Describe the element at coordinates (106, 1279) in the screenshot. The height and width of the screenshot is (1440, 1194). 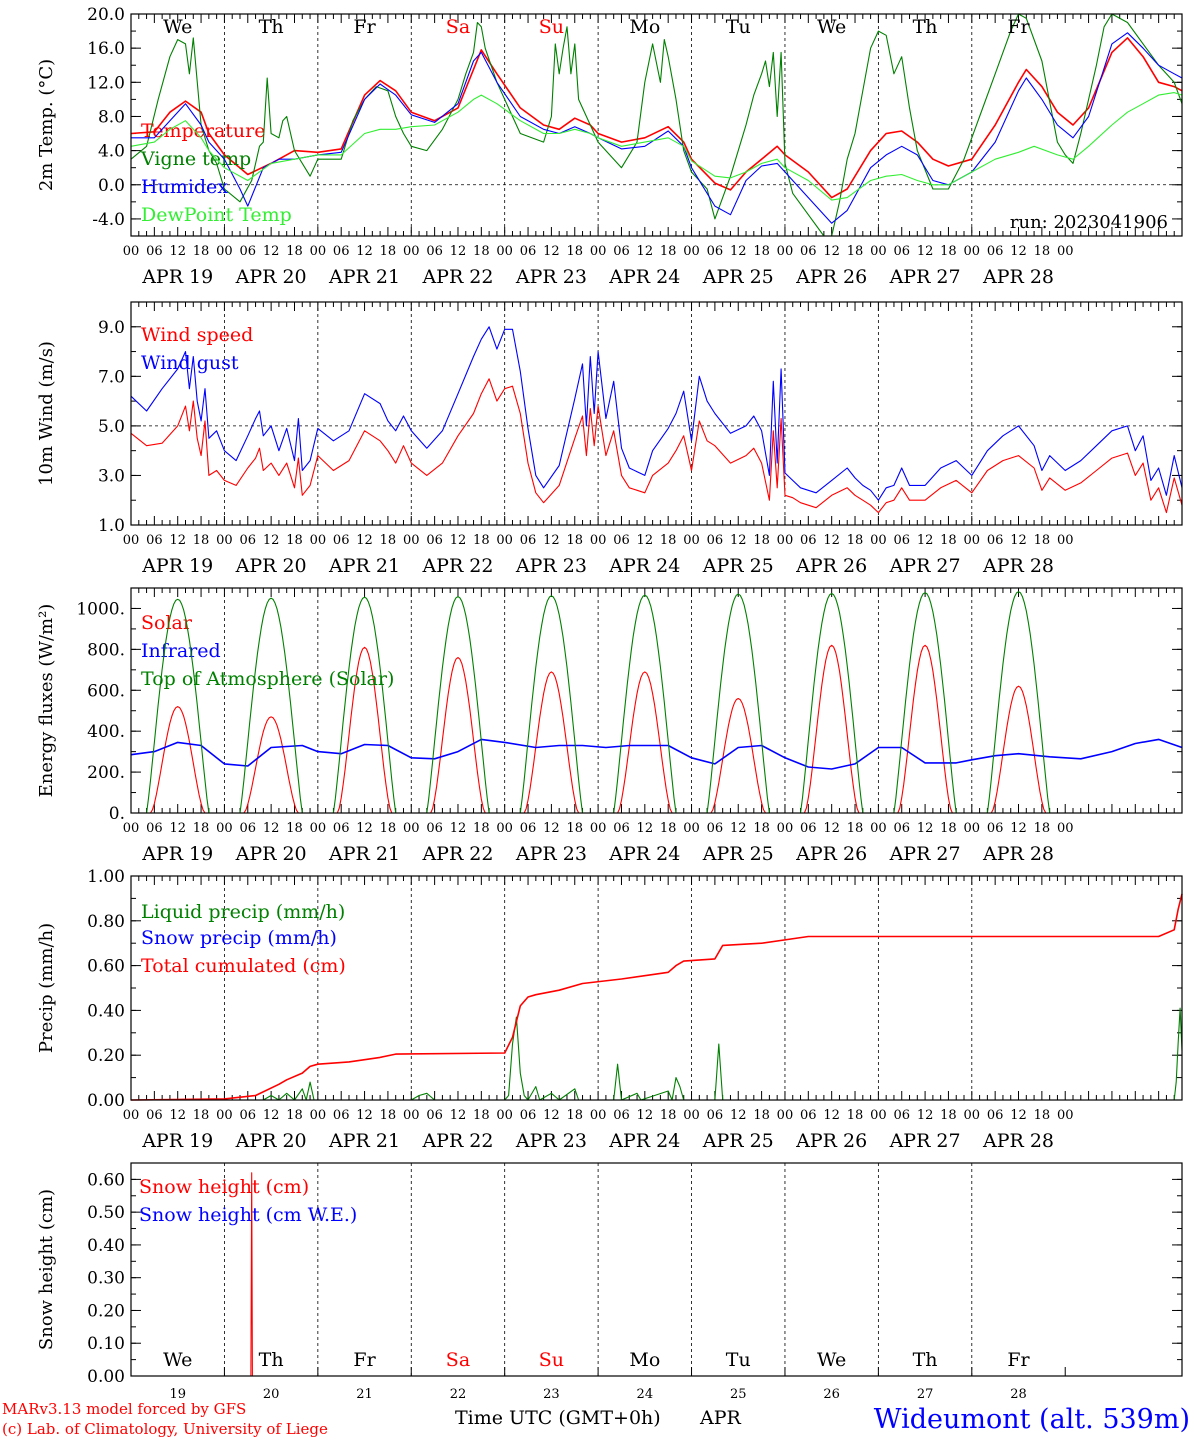
I see `y-tick-label: 0.30` at that location.